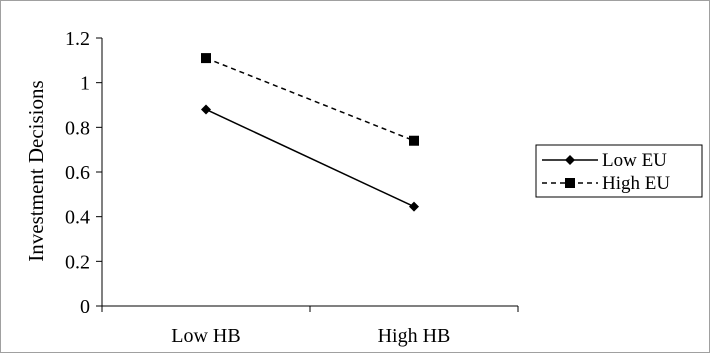  I want to click on series-low-eu, so click(310, 158).